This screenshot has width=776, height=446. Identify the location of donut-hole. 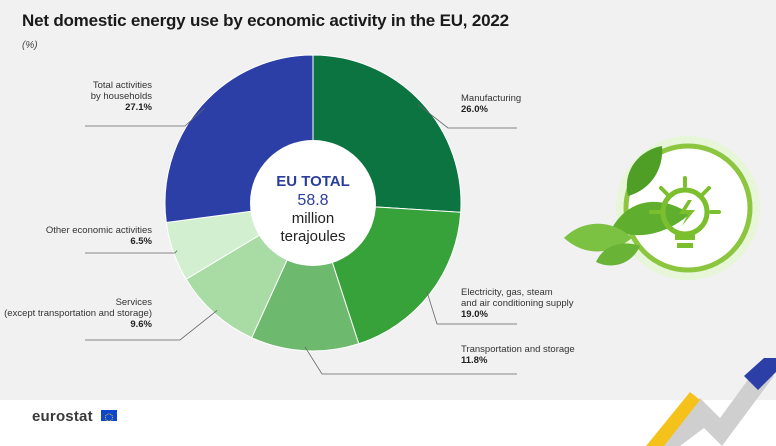
(313, 203).